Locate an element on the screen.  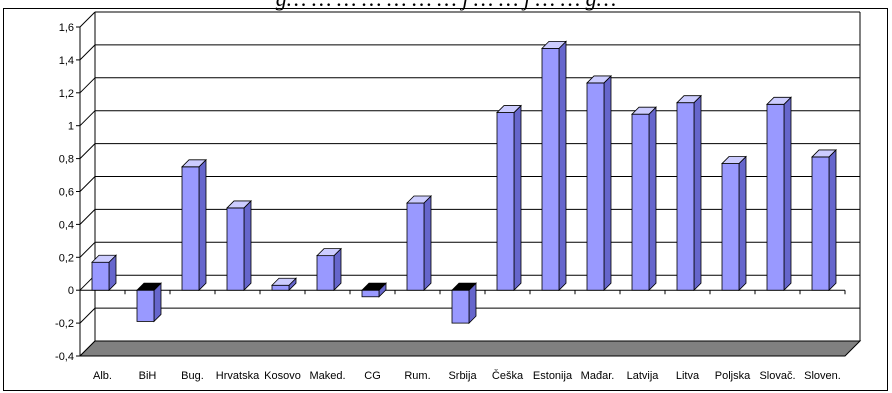
y-tick-label: 1,2 is located at coordinates (66, 94).